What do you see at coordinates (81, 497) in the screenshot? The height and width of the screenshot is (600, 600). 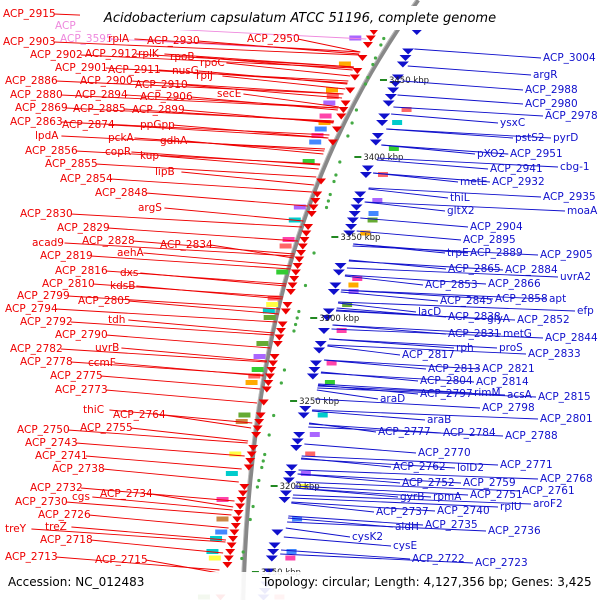 I see `gene-label-left: cgs` at bounding box center [81, 497].